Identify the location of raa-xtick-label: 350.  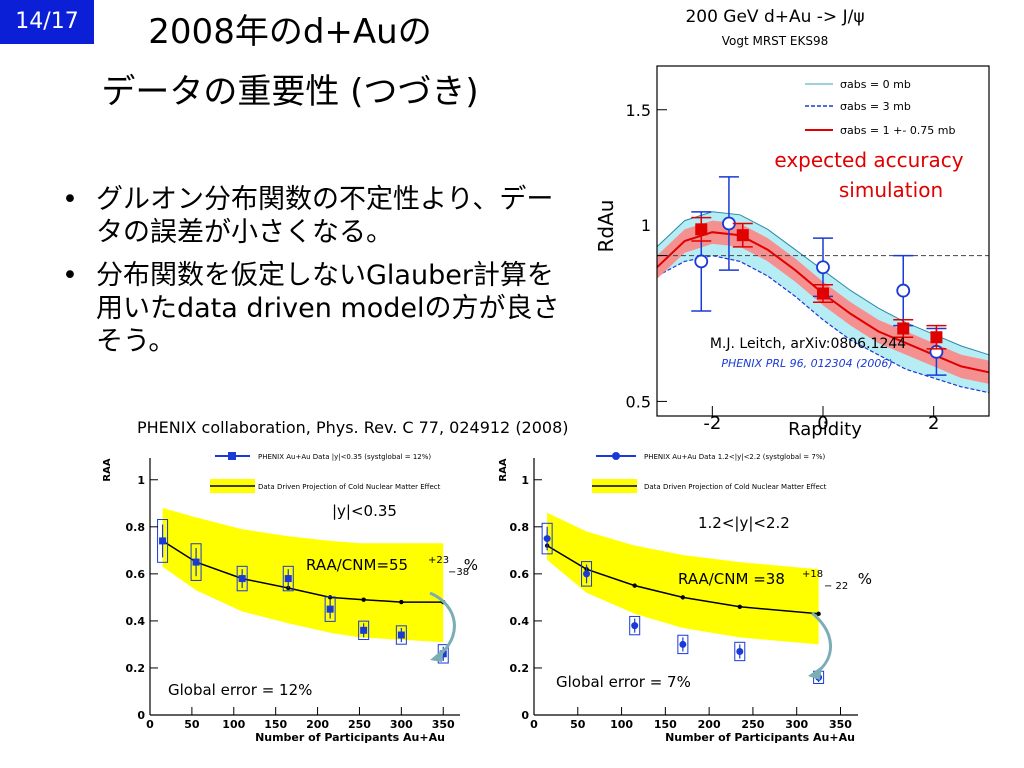
(840, 724).